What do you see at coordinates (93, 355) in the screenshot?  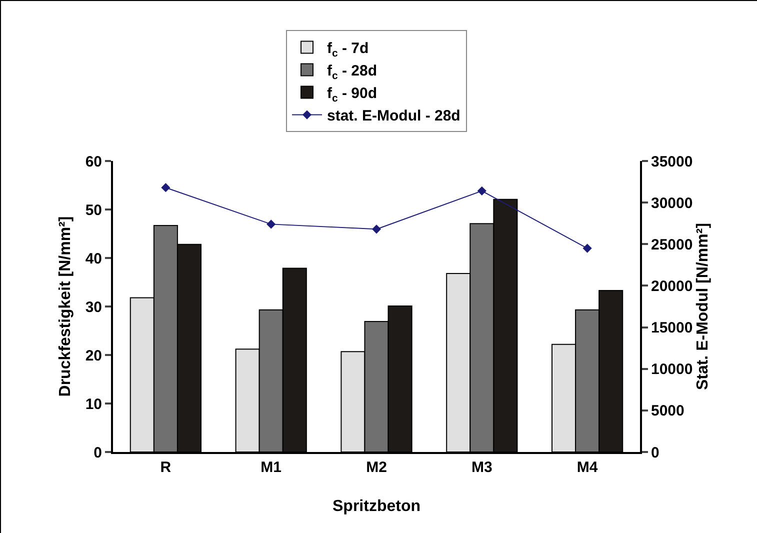 I see `y-tick-label: 20` at bounding box center [93, 355].